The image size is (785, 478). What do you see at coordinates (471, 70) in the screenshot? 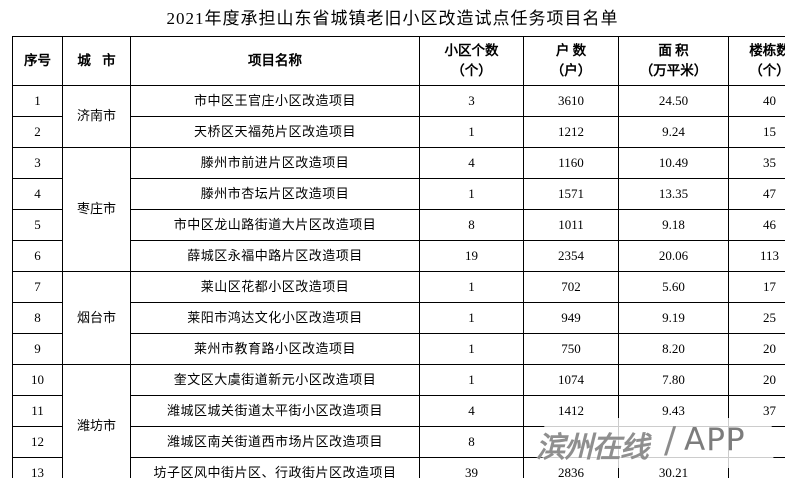
I see `column-header-community-count-unit: （个）` at bounding box center [471, 70].